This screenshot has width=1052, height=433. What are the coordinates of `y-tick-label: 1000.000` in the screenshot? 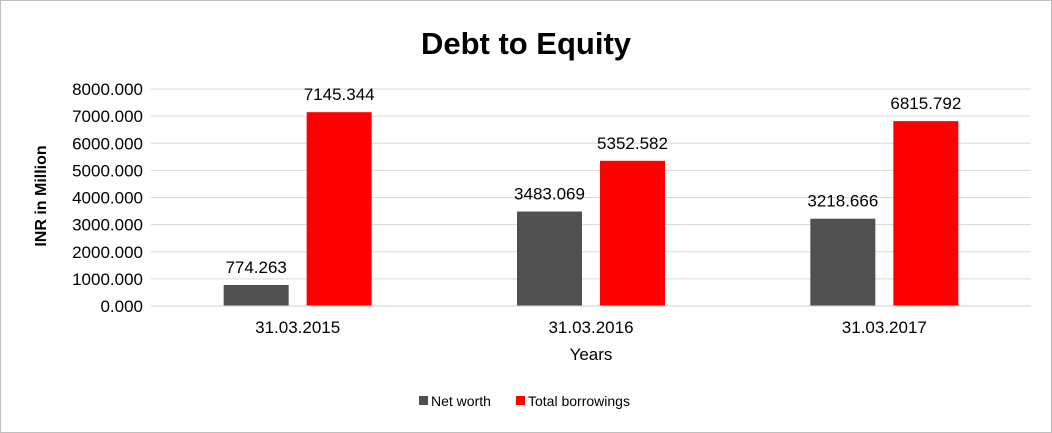 It's located at (107, 279).